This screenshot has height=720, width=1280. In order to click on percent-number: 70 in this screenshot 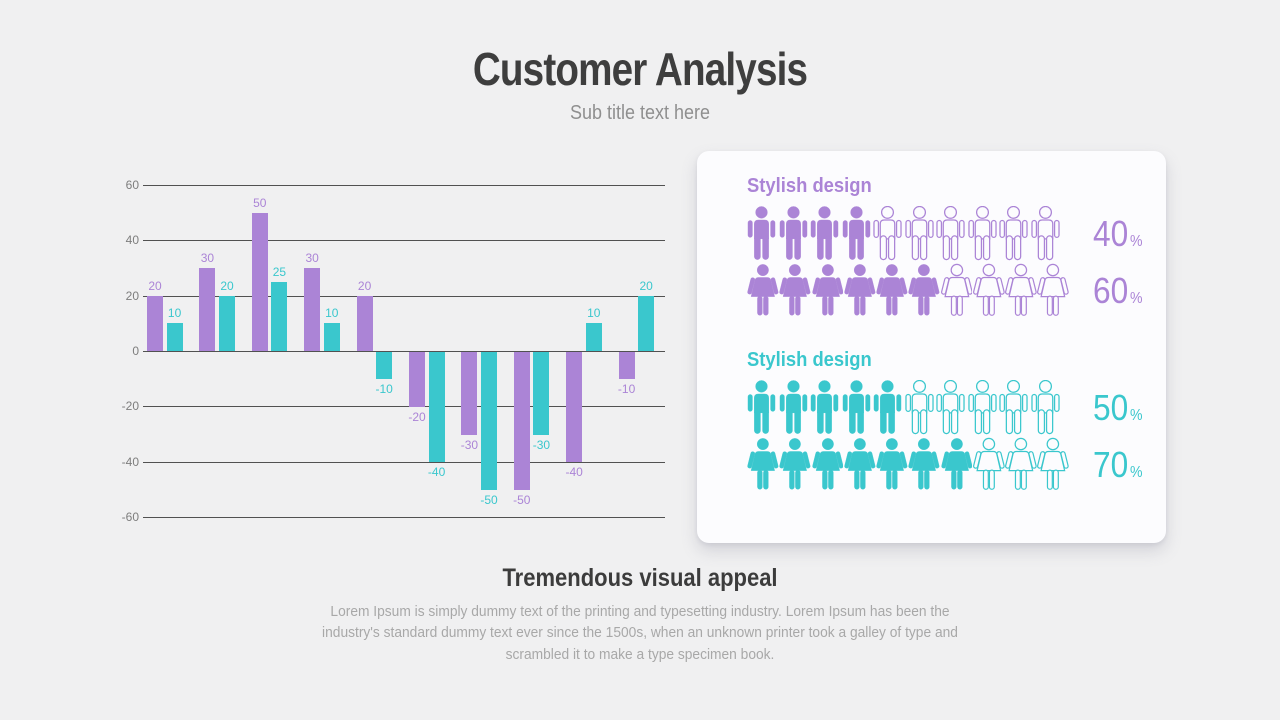, I will do `click(1111, 464)`.